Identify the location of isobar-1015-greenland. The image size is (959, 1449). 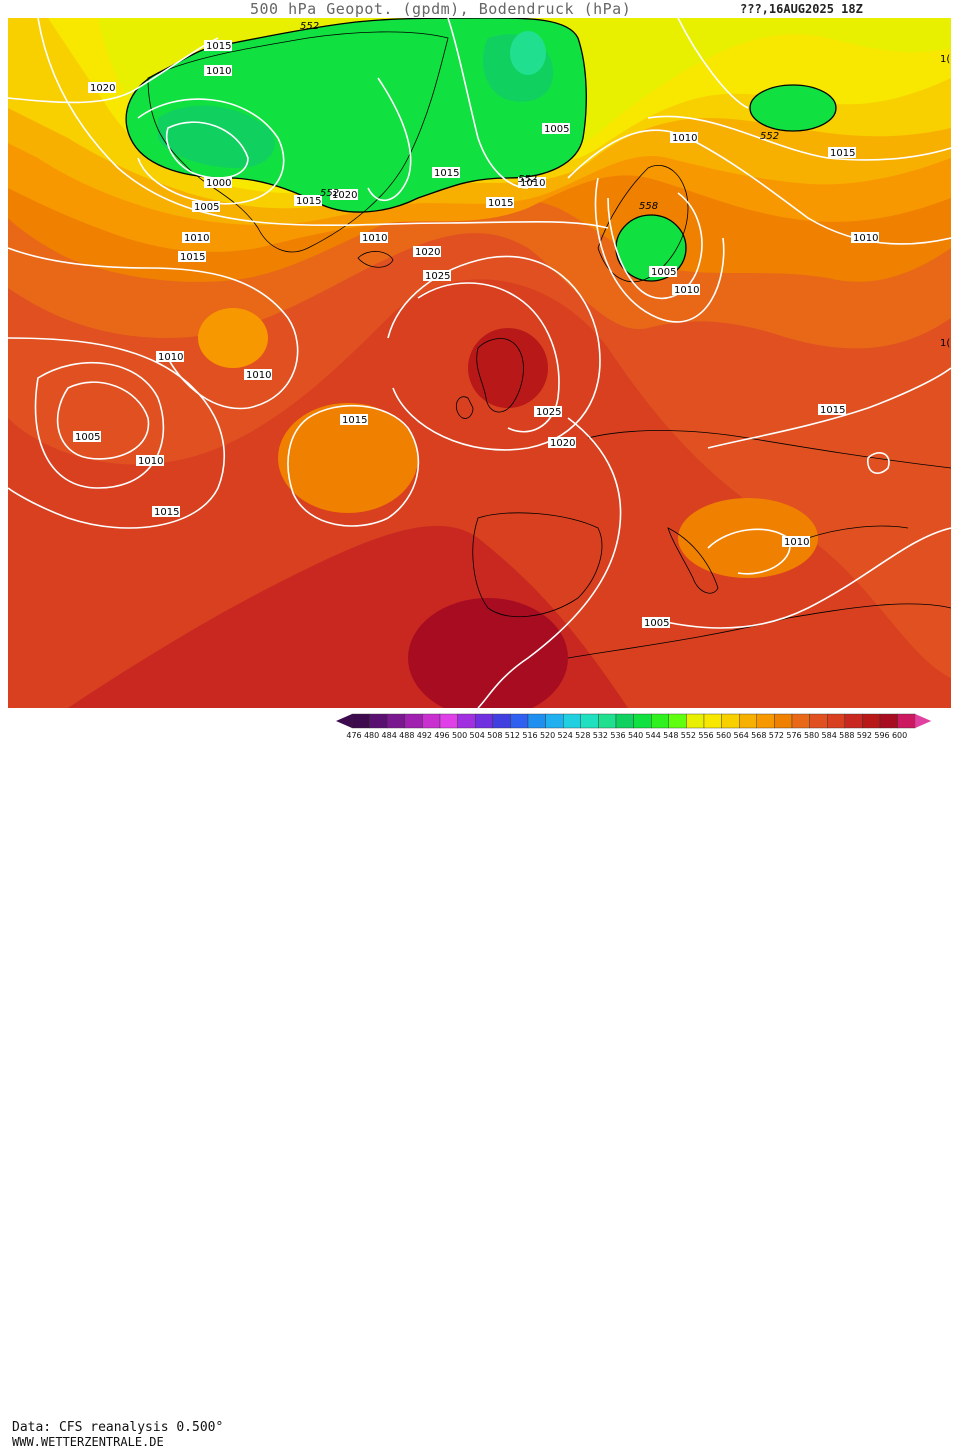
(389, 139).